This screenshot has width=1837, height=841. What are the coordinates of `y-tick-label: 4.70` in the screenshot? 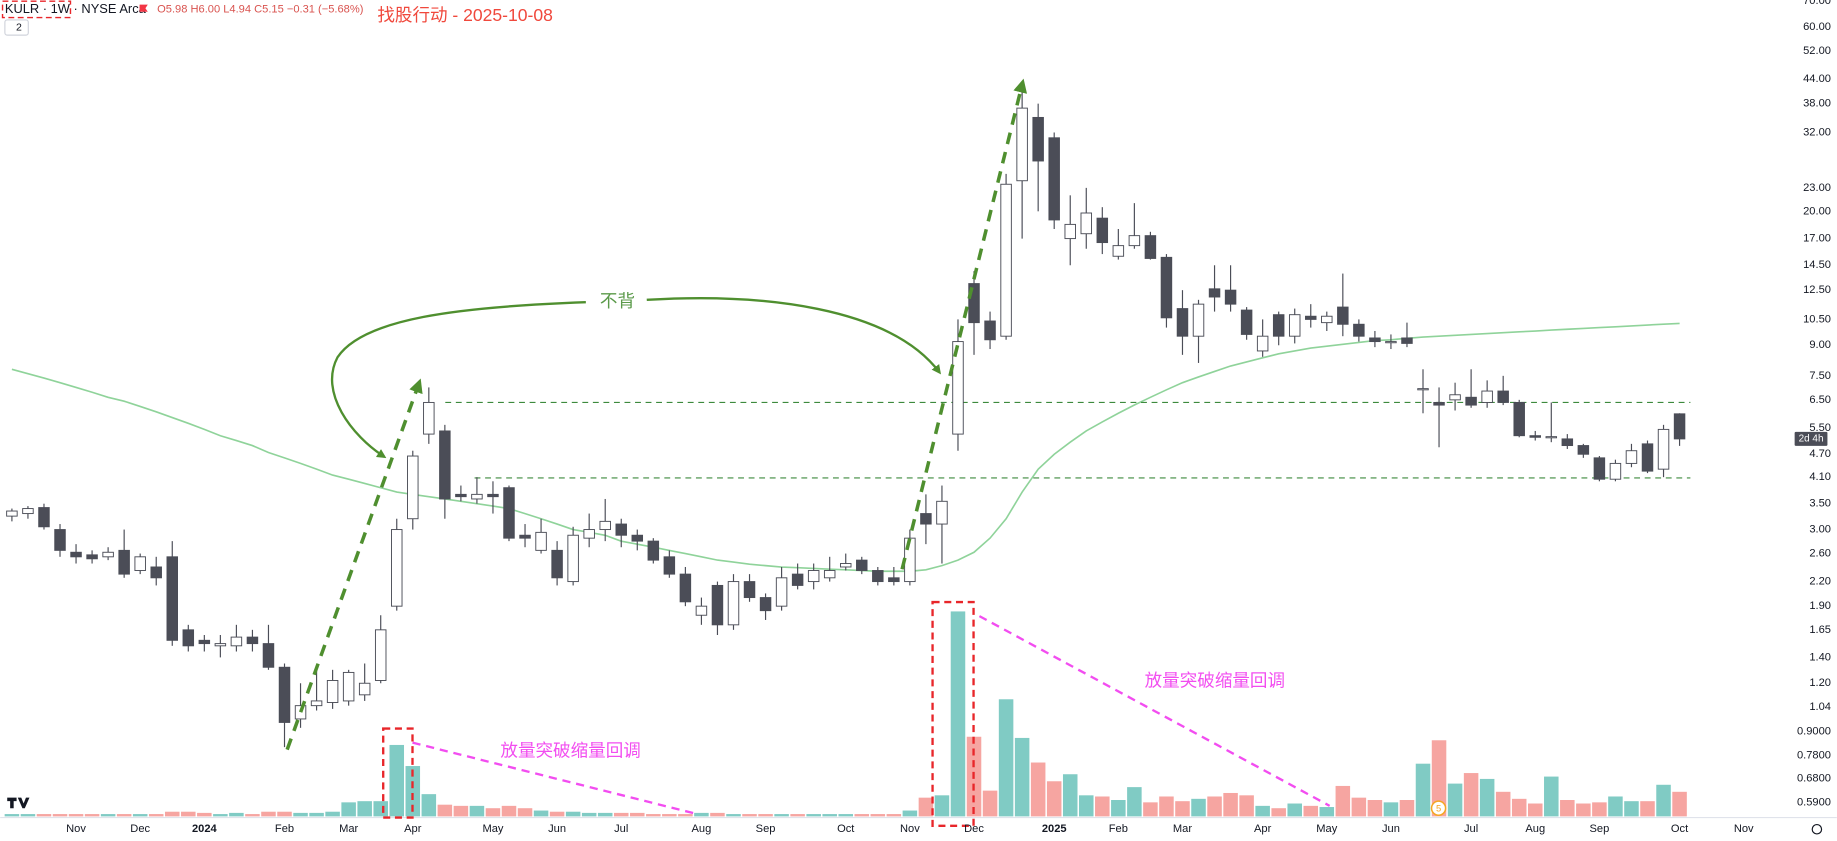 It's located at (1820, 454).